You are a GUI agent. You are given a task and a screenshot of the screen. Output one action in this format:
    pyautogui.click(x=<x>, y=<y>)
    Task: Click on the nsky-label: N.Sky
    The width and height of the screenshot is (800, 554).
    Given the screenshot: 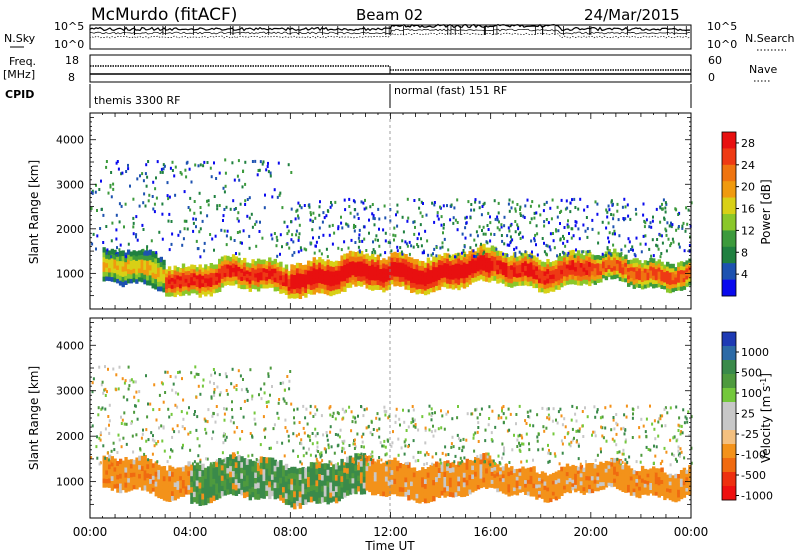 What is the action you would take?
    pyautogui.click(x=20, y=38)
    